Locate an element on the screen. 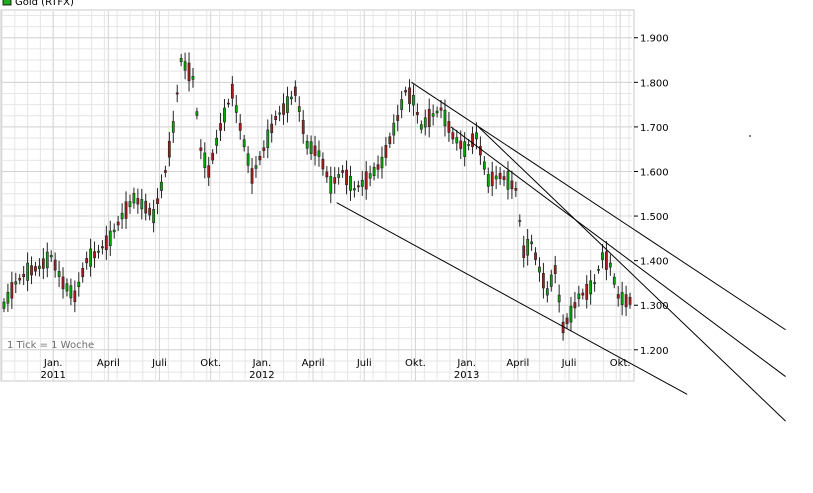  y-tick-label: 1.200 is located at coordinates (654, 351).